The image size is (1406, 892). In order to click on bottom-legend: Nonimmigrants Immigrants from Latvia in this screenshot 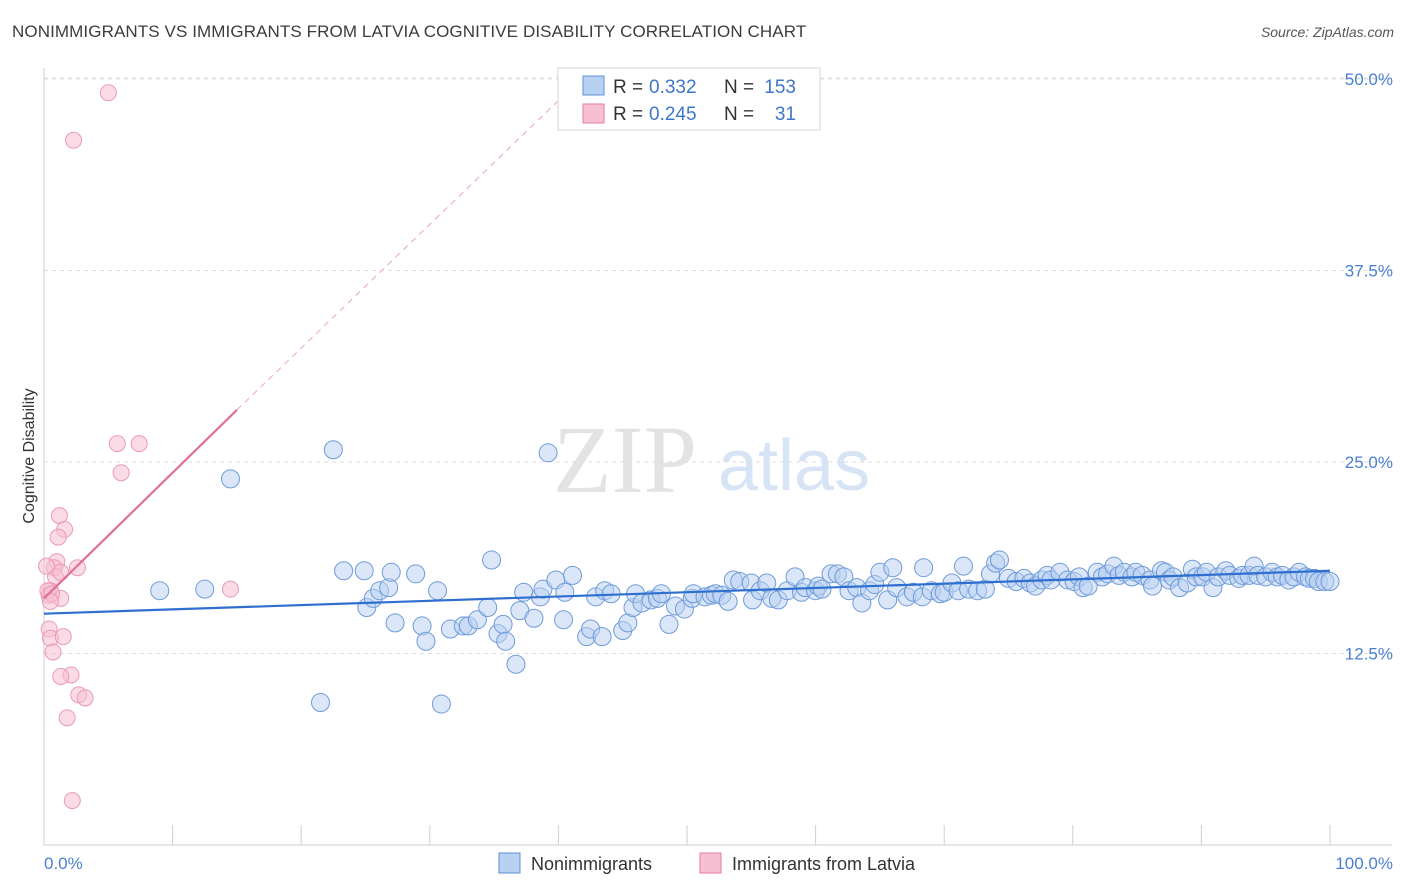, I will do `click(707, 863)`.